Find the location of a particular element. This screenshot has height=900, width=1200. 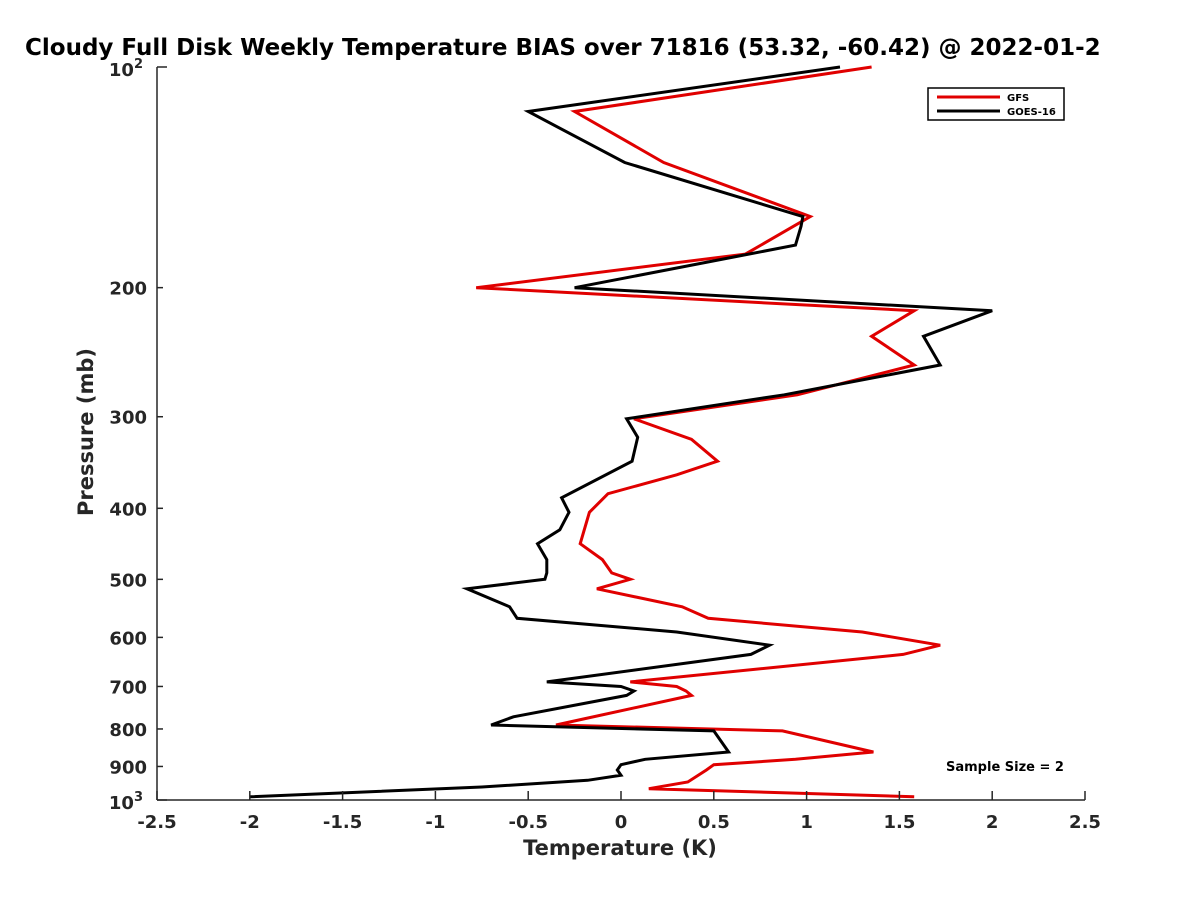

sample-size-annotation: Sample Size = 2 is located at coordinates (1005, 767).